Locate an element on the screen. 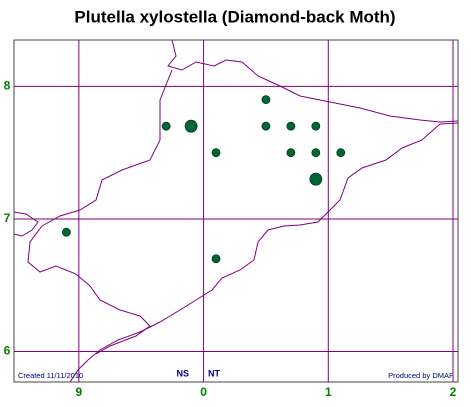 The height and width of the screenshot is (407, 471). x-tick-label: 2 is located at coordinates (453, 392).